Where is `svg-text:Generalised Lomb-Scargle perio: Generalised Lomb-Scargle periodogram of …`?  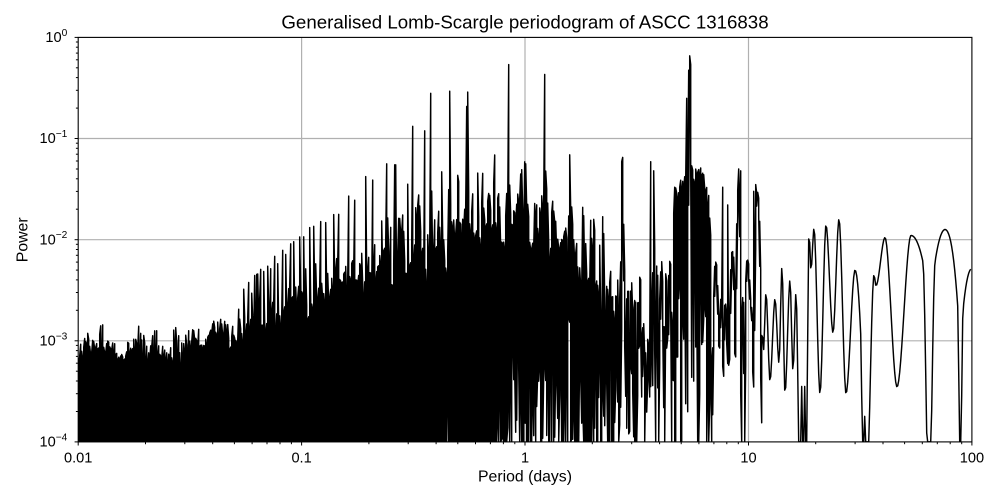 svg-text:Generalised Lomb-Scargle perio: Generalised Lomb-Scargle periodogram of … is located at coordinates (524, 21).